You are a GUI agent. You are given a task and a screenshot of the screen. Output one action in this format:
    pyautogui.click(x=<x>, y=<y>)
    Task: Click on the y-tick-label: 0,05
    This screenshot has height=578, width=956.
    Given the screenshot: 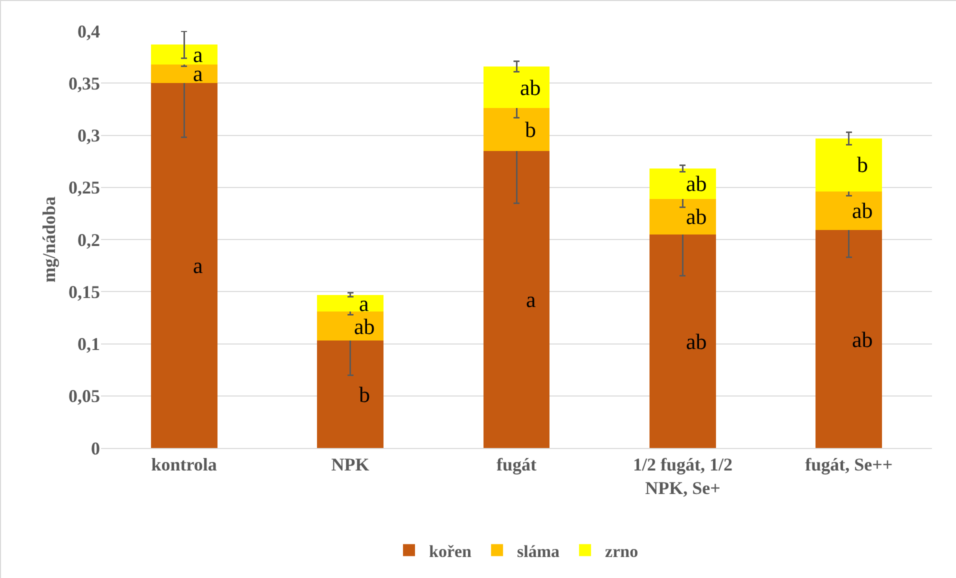 What is the action you would take?
    pyautogui.click(x=84, y=396)
    